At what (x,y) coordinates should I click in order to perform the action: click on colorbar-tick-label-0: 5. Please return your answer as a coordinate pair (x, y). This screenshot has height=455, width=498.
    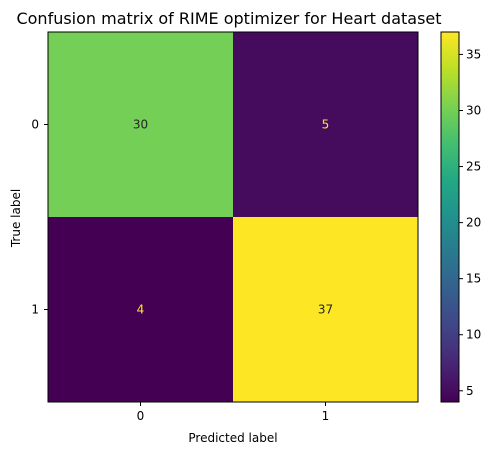
    Looking at the image, I should click on (470, 391).